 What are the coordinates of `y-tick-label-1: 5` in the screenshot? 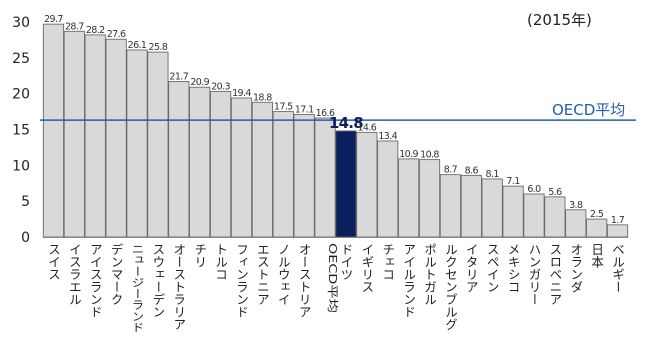 It's located at (25, 202).